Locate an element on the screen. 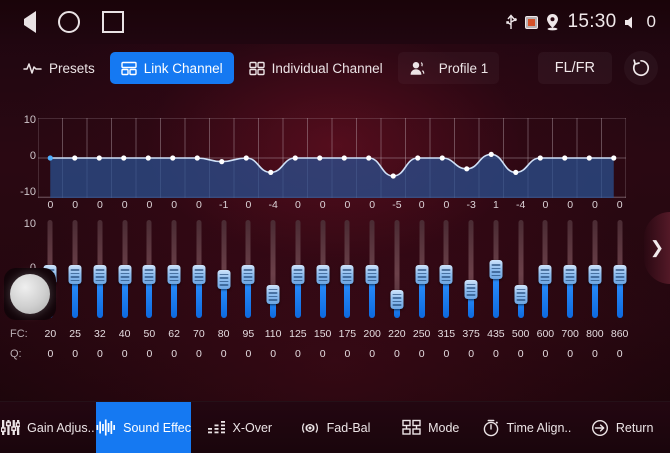 This screenshot has height=453, width=670. fc-value: 25 is located at coordinates (75, 334).